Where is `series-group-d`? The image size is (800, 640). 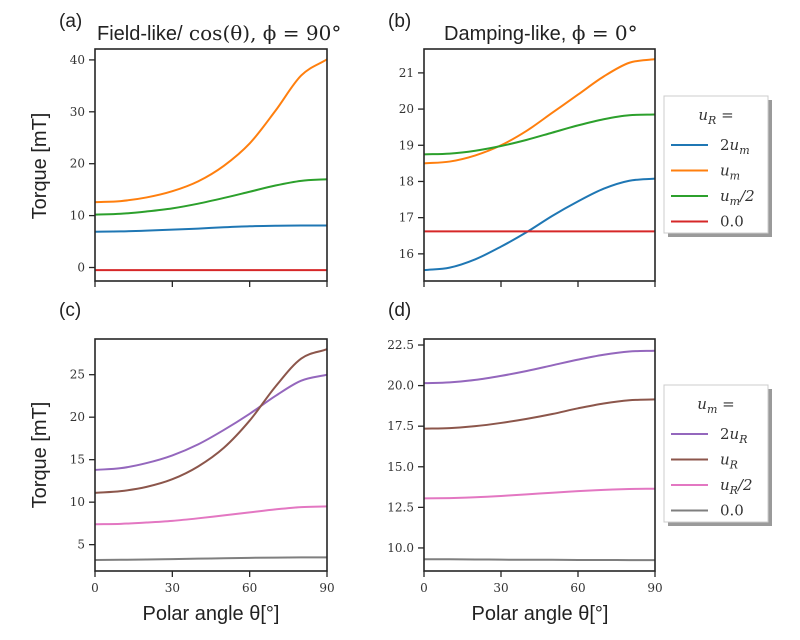 series-group-d is located at coordinates (539, 455).